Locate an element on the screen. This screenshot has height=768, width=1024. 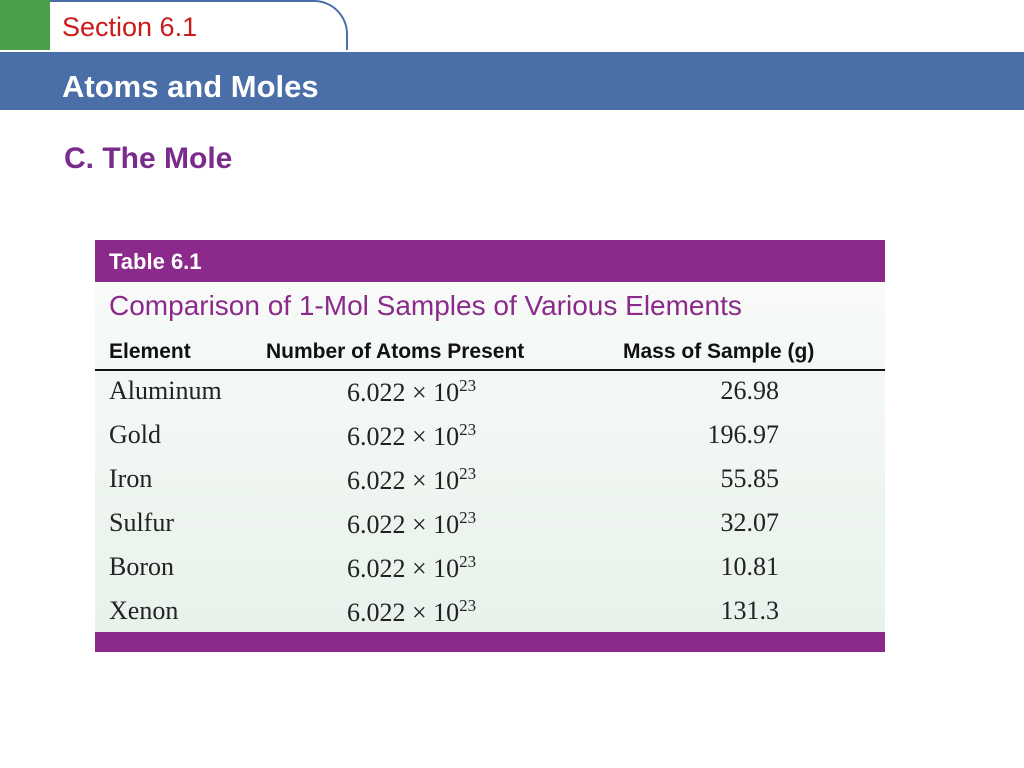
section-tab is located at coordinates (199, 25).